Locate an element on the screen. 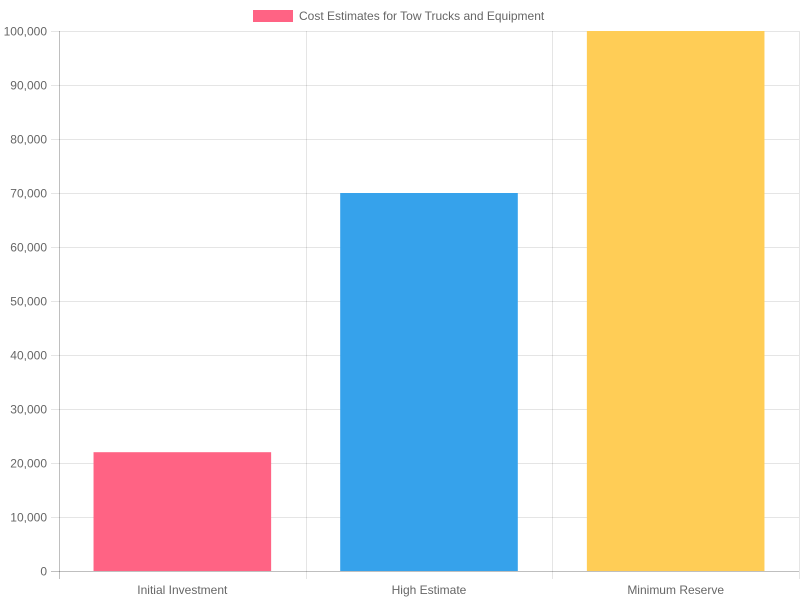 This screenshot has height=600, width=800. y-tick-label: 50,000 is located at coordinates (28, 302).